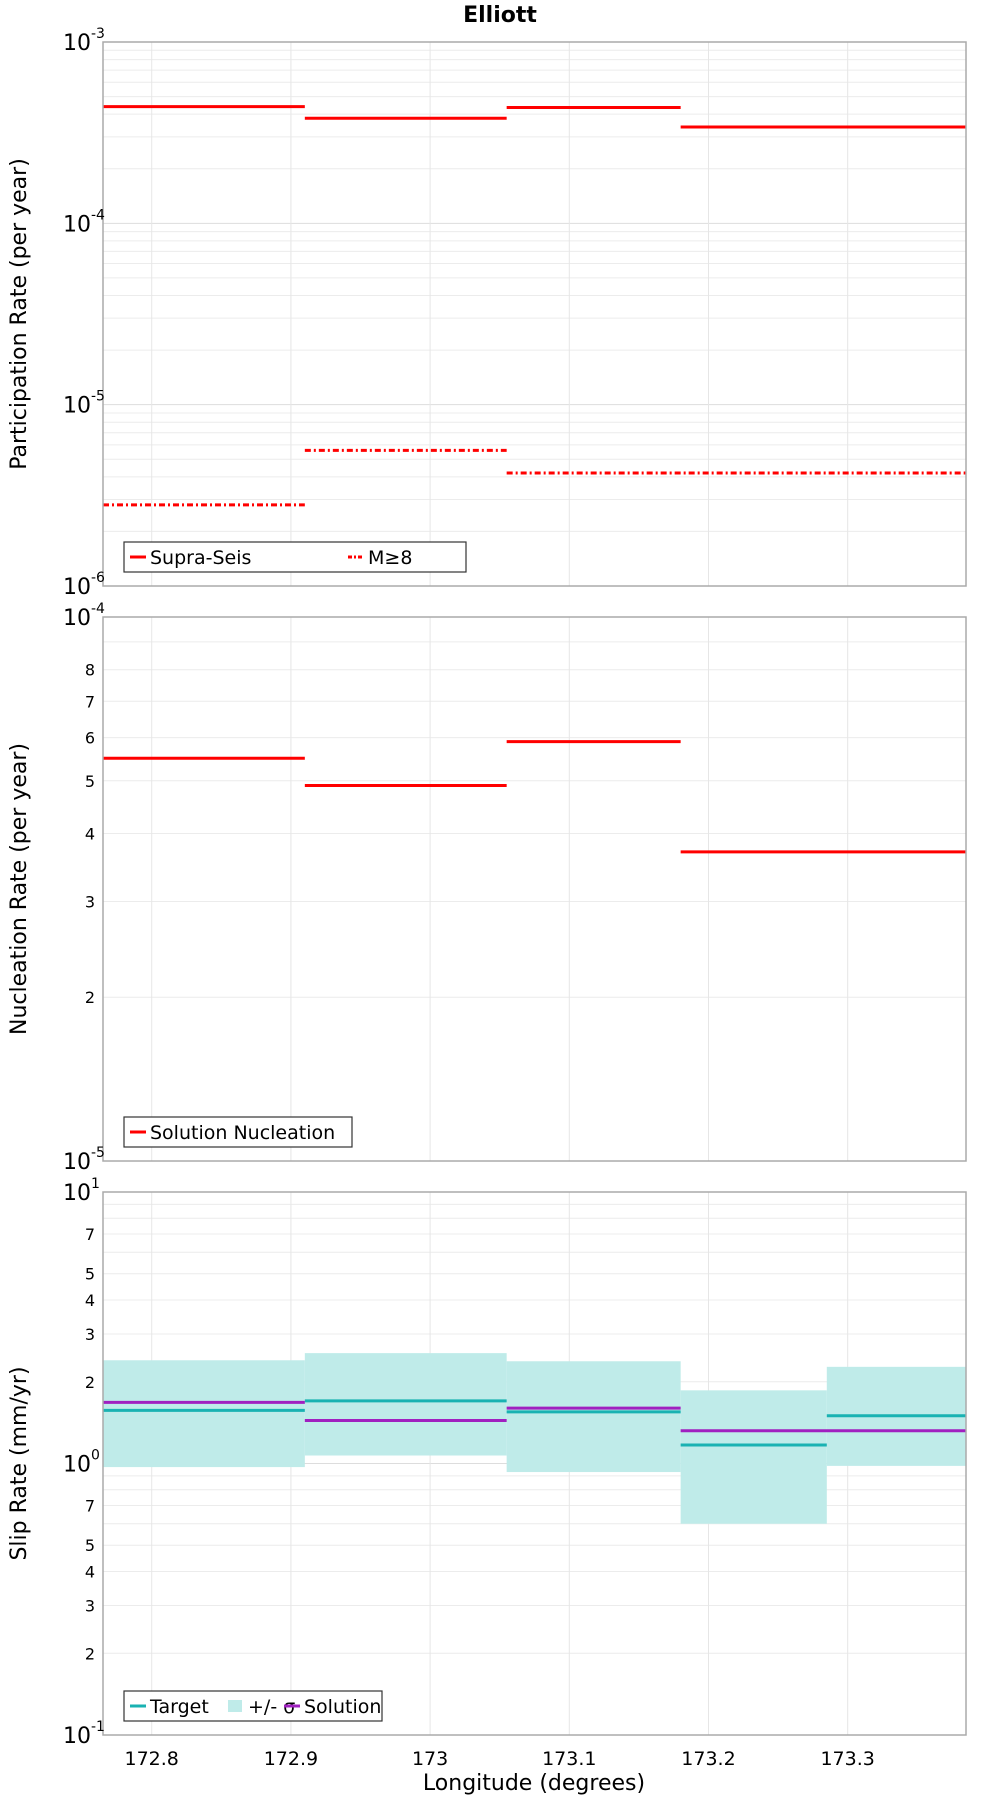 The height and width of the screenshot is (1800, 1000). Describe the element at coordinates (569, 1759) in the screenshot. I see `x-tick-label: 173.1` at that location.